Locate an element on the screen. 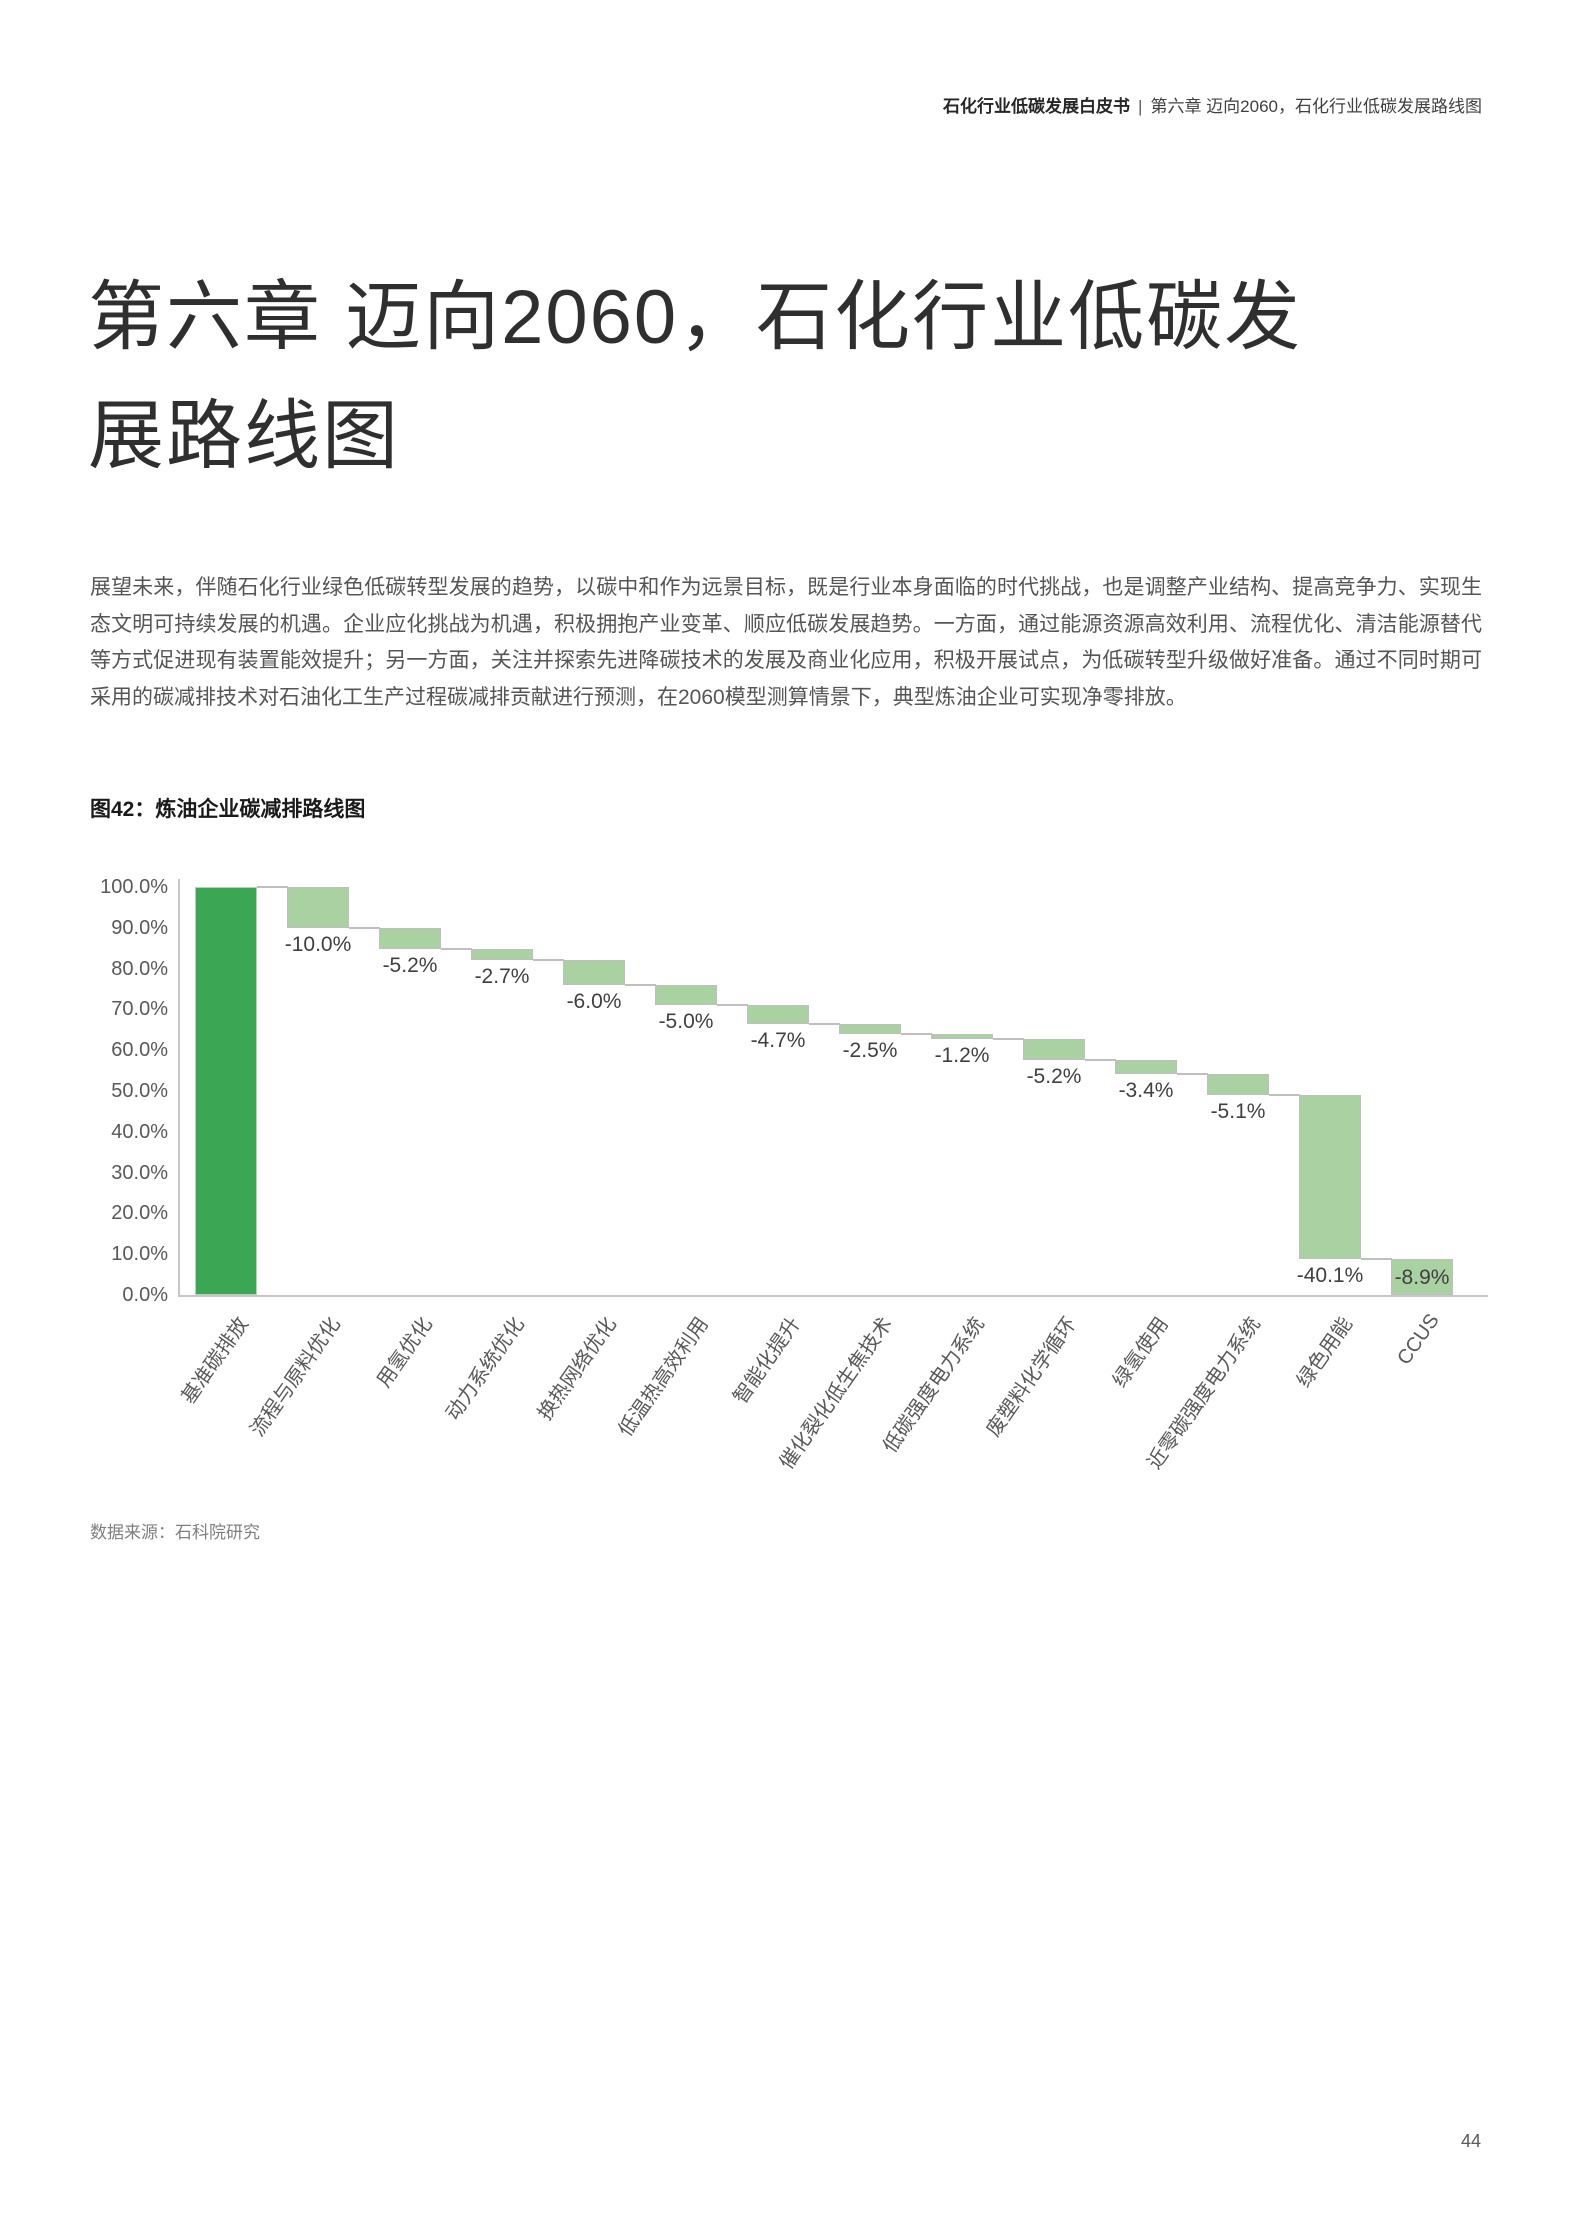 This screenshot has height=2222, width=1571. header-chapter-crumb: 第六章 迈向2060，石化行业低碳发展路线图 is located at coordinates (1316, 106).